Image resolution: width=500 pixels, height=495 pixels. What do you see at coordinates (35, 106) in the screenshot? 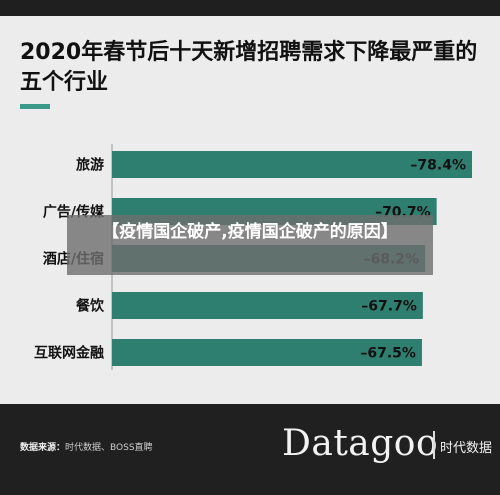
I see `title-accent-line` at bounding box center [35, 106].